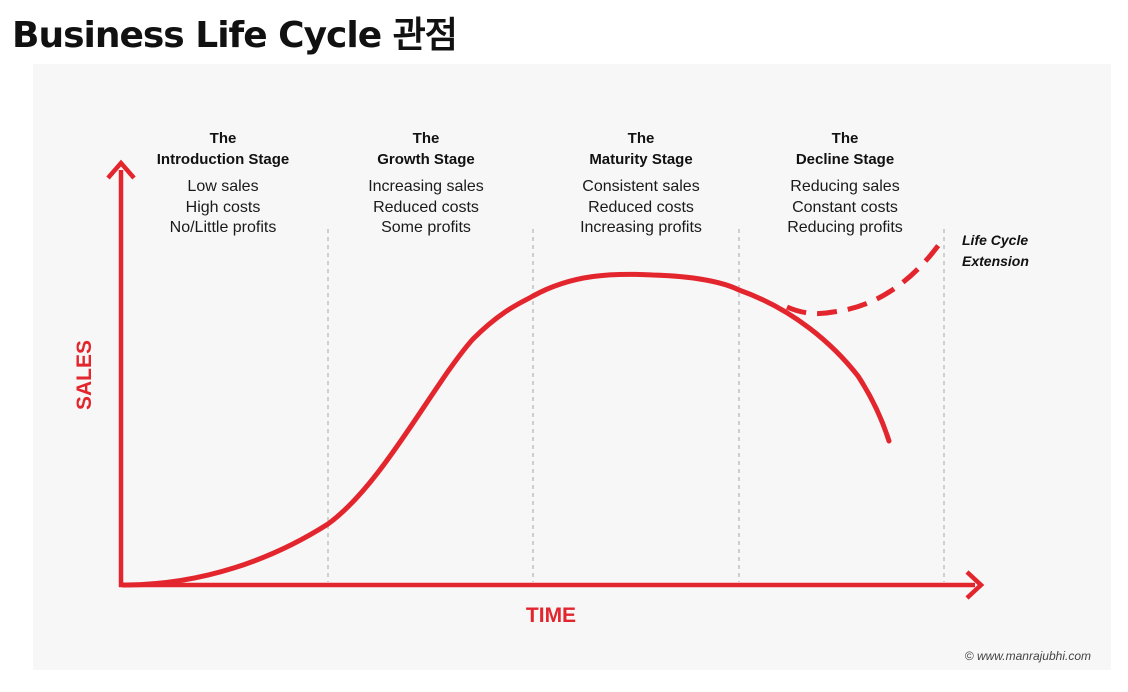 The height and width of the screenshot is (692, 1128). What do you see at coordinates (845, 207) in the screenshot?
I see `stage-line: Constant costs` at bounding box center [845, 207].